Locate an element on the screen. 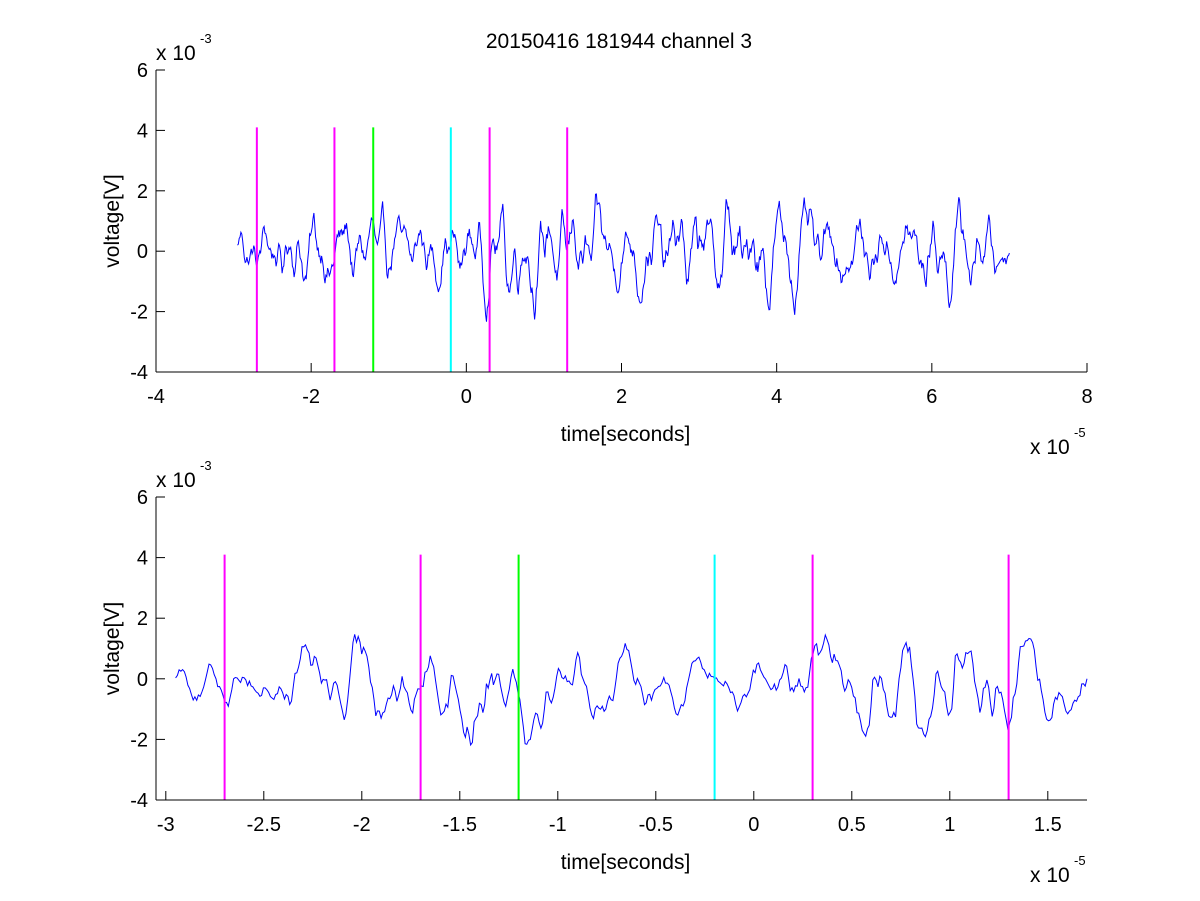 This screenshot has width=1200, height=901. x-tick-label: -1 is located at coordinates (558, 825).